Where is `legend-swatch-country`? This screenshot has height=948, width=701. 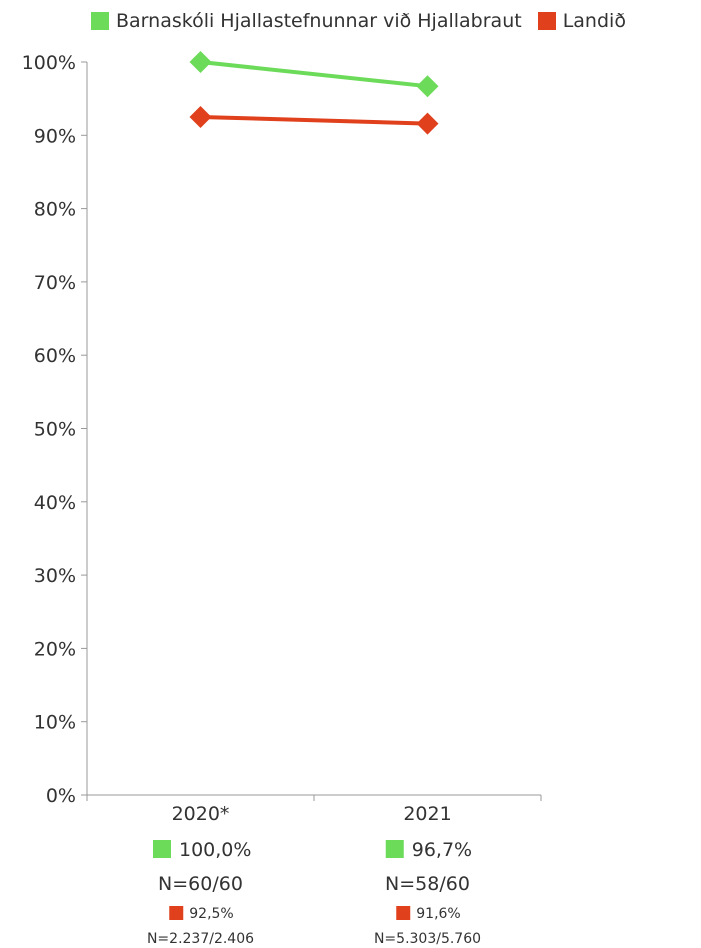
legend-swatch-country is located at coordinates (546, 21).